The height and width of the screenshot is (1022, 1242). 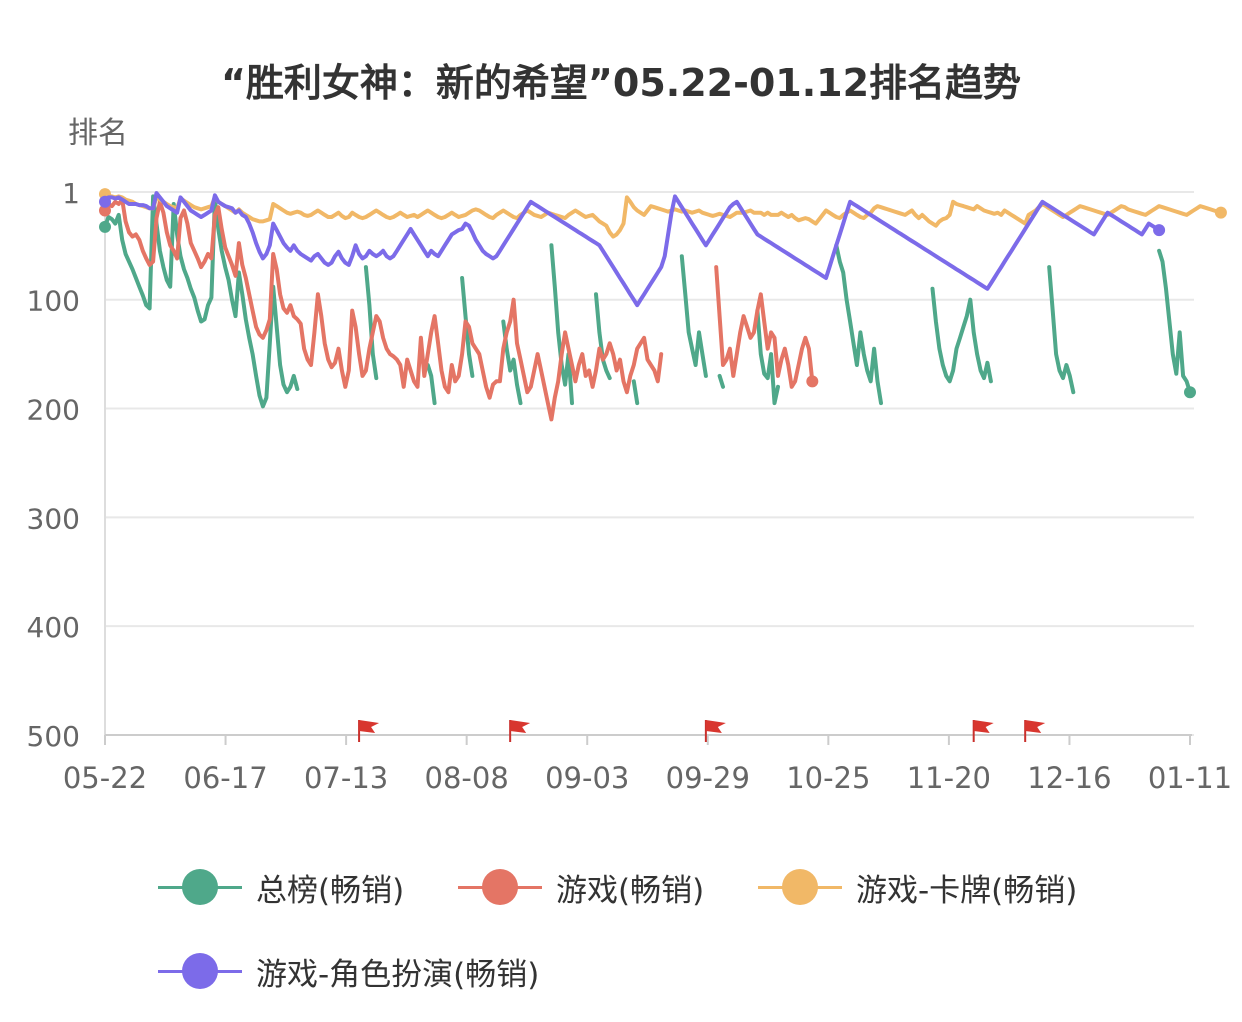 I want to click on y-axis-label: 排名, so click(x=98, y=133).